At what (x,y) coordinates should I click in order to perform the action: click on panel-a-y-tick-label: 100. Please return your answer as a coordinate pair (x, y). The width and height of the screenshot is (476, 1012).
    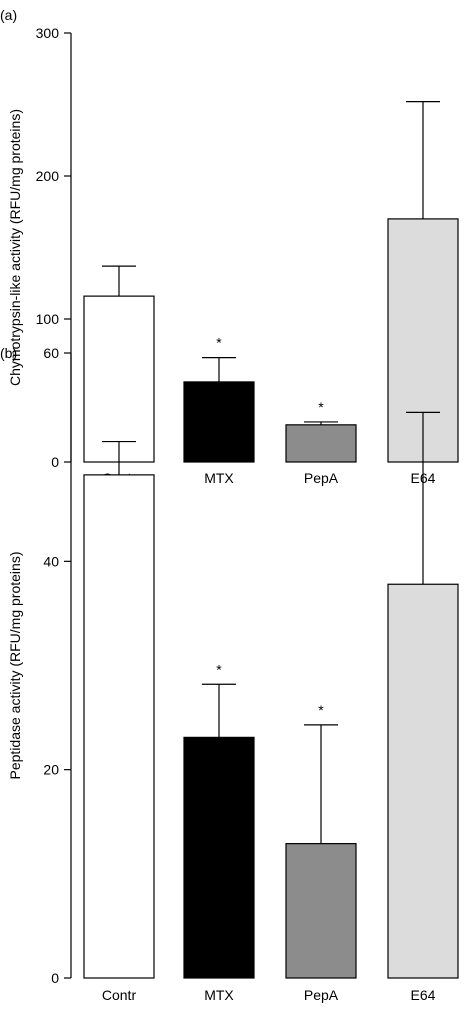
    Looking at the image, I should click on (48, 319).